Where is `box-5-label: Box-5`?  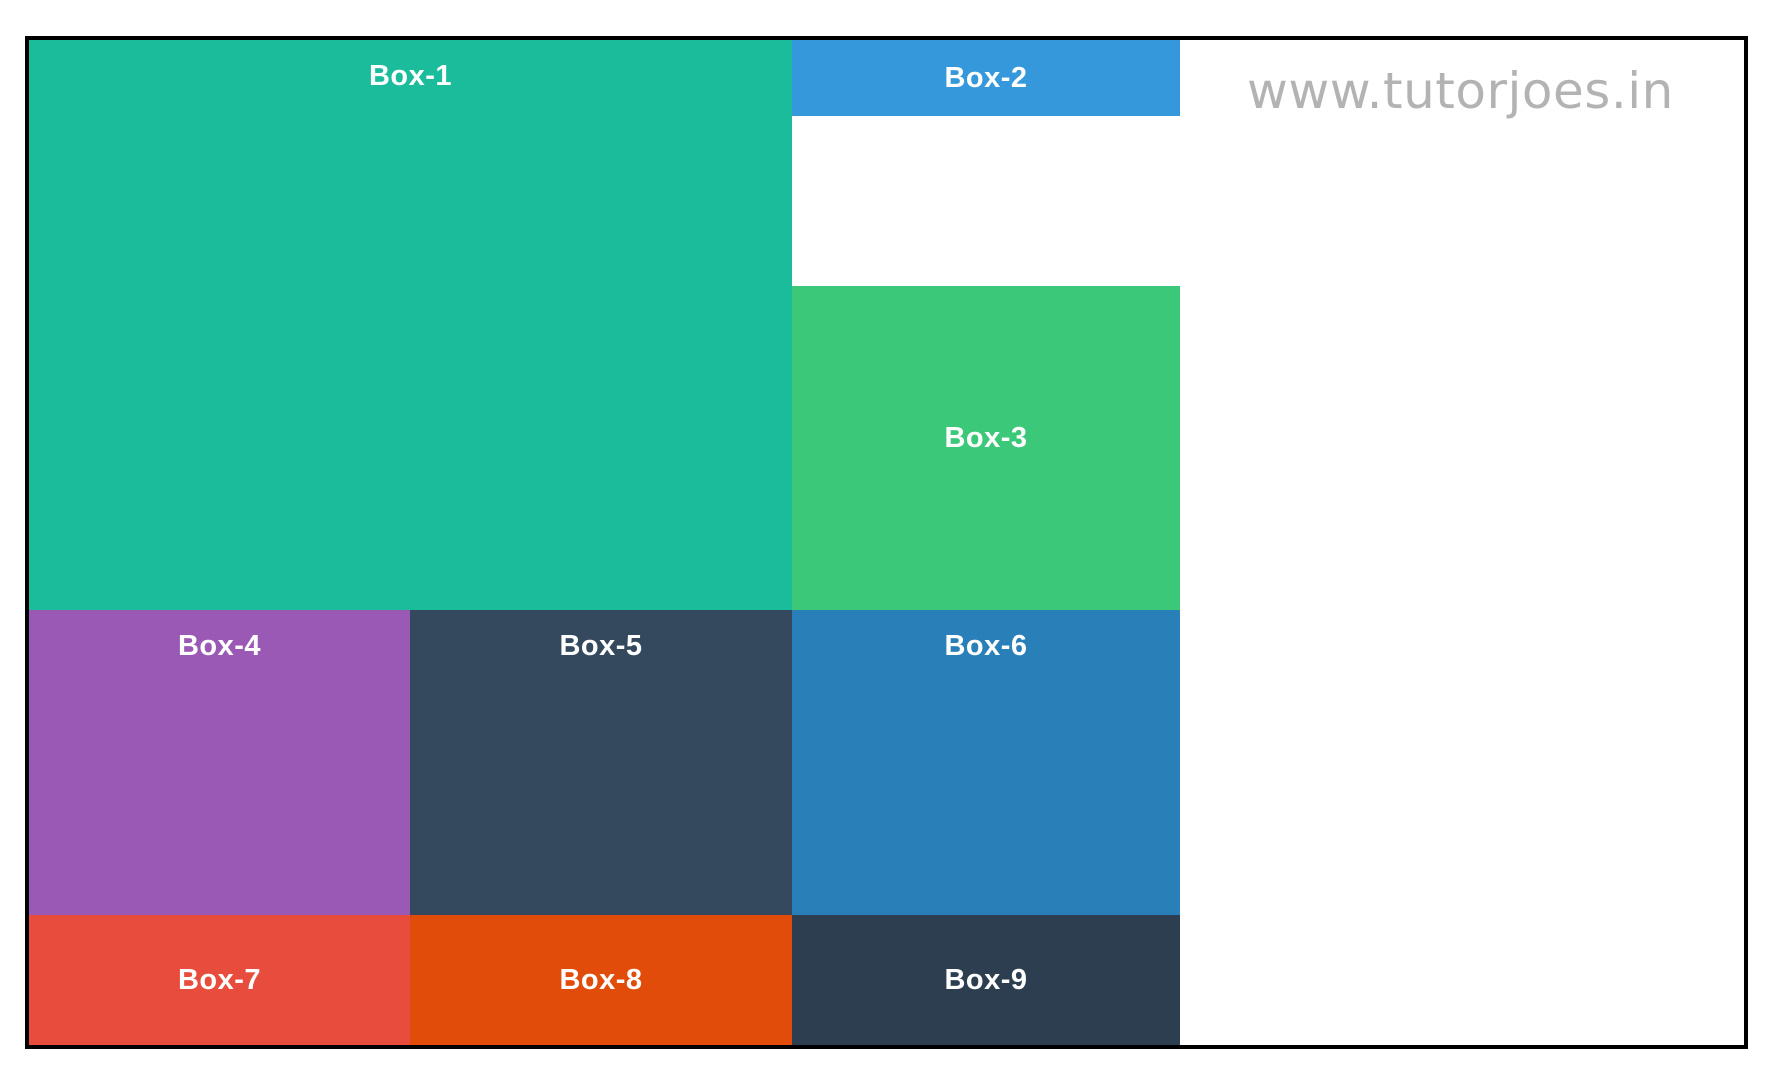 box-5-label: Box-5 is located at coordinates (601, 646).